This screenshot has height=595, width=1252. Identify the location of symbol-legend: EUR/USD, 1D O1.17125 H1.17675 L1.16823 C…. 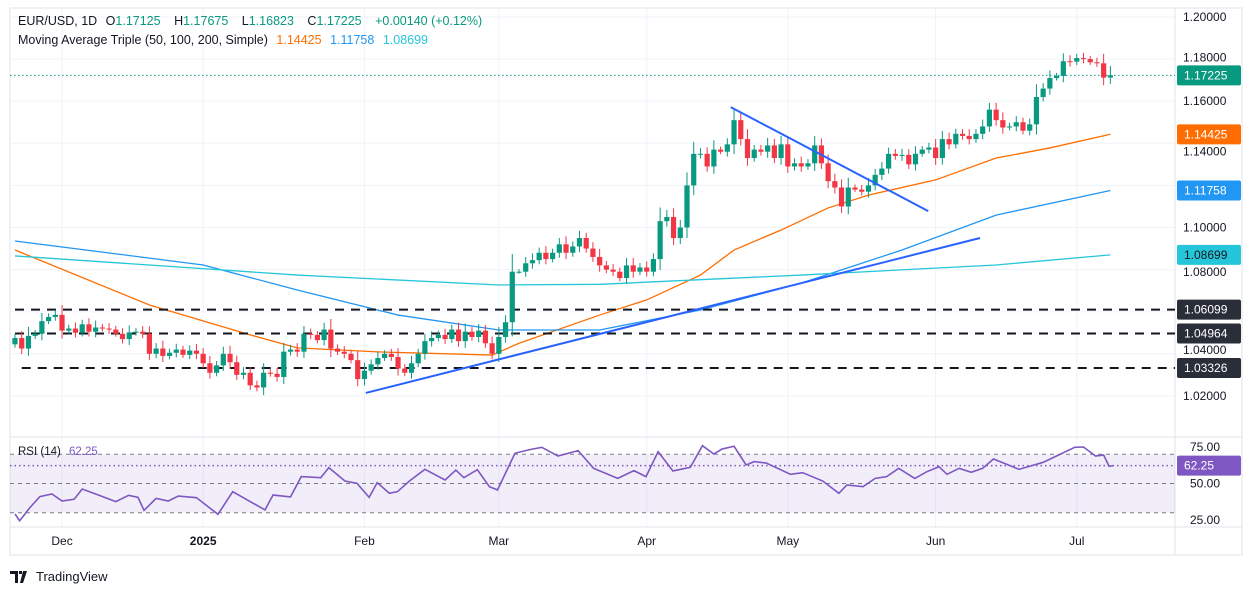
(252, 21).